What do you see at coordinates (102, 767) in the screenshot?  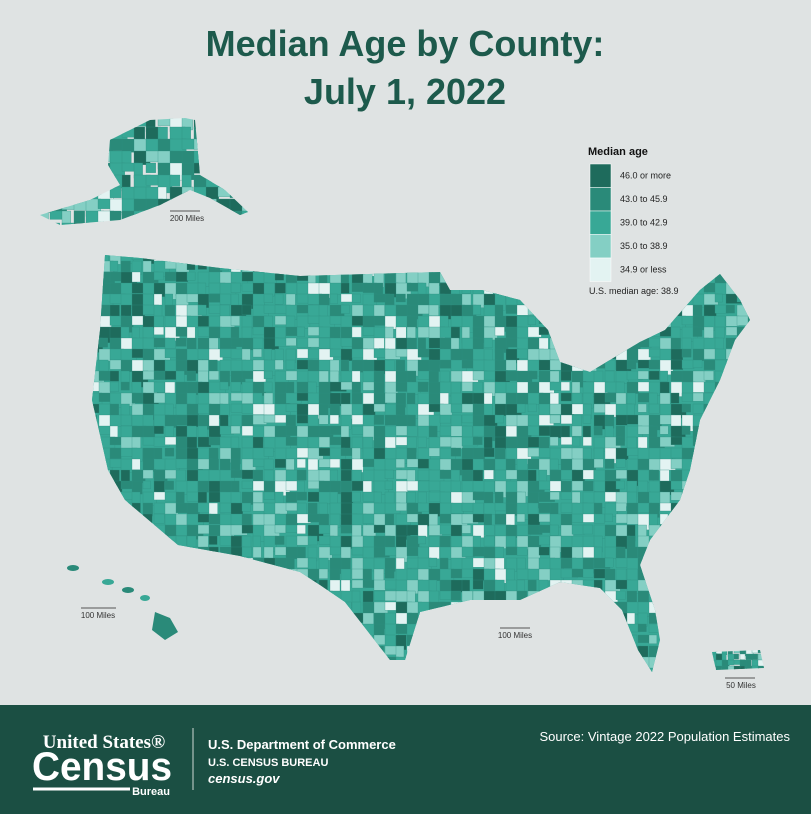 I see `logo-text: Census` at bounding box center [102, 767].